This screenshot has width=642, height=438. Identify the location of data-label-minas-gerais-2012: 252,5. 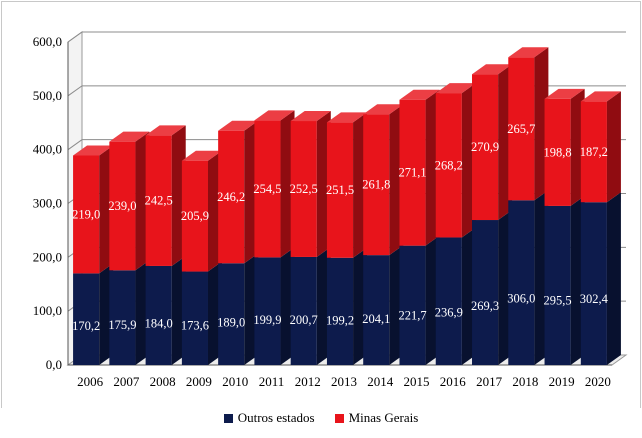
(304, 189).